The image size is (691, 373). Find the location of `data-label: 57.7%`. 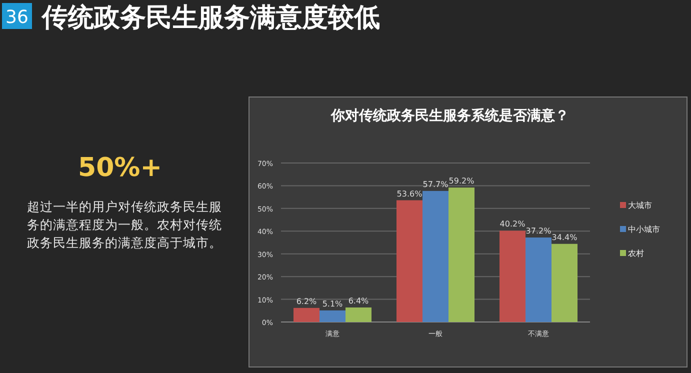

data-label: 57.7% is located at coordinates (435, 184).